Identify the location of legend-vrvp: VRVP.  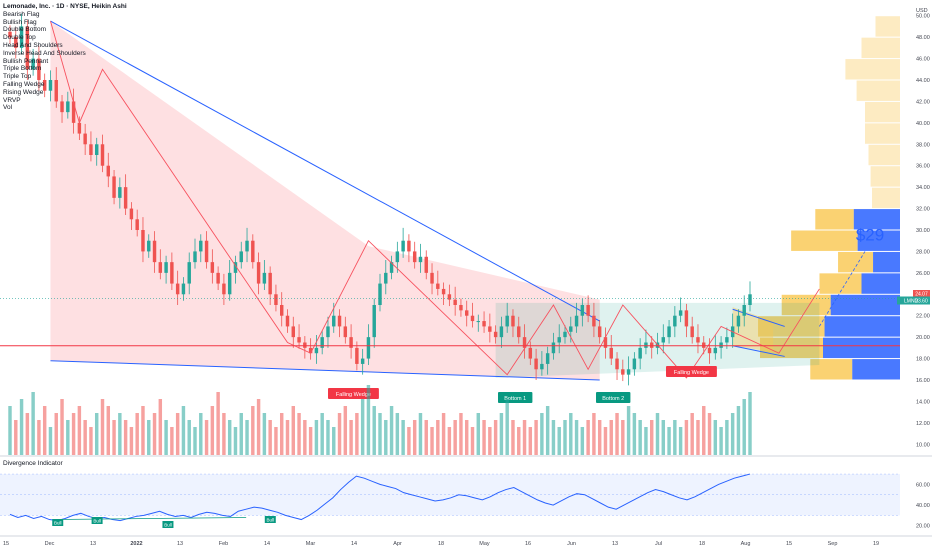
(12, 100).